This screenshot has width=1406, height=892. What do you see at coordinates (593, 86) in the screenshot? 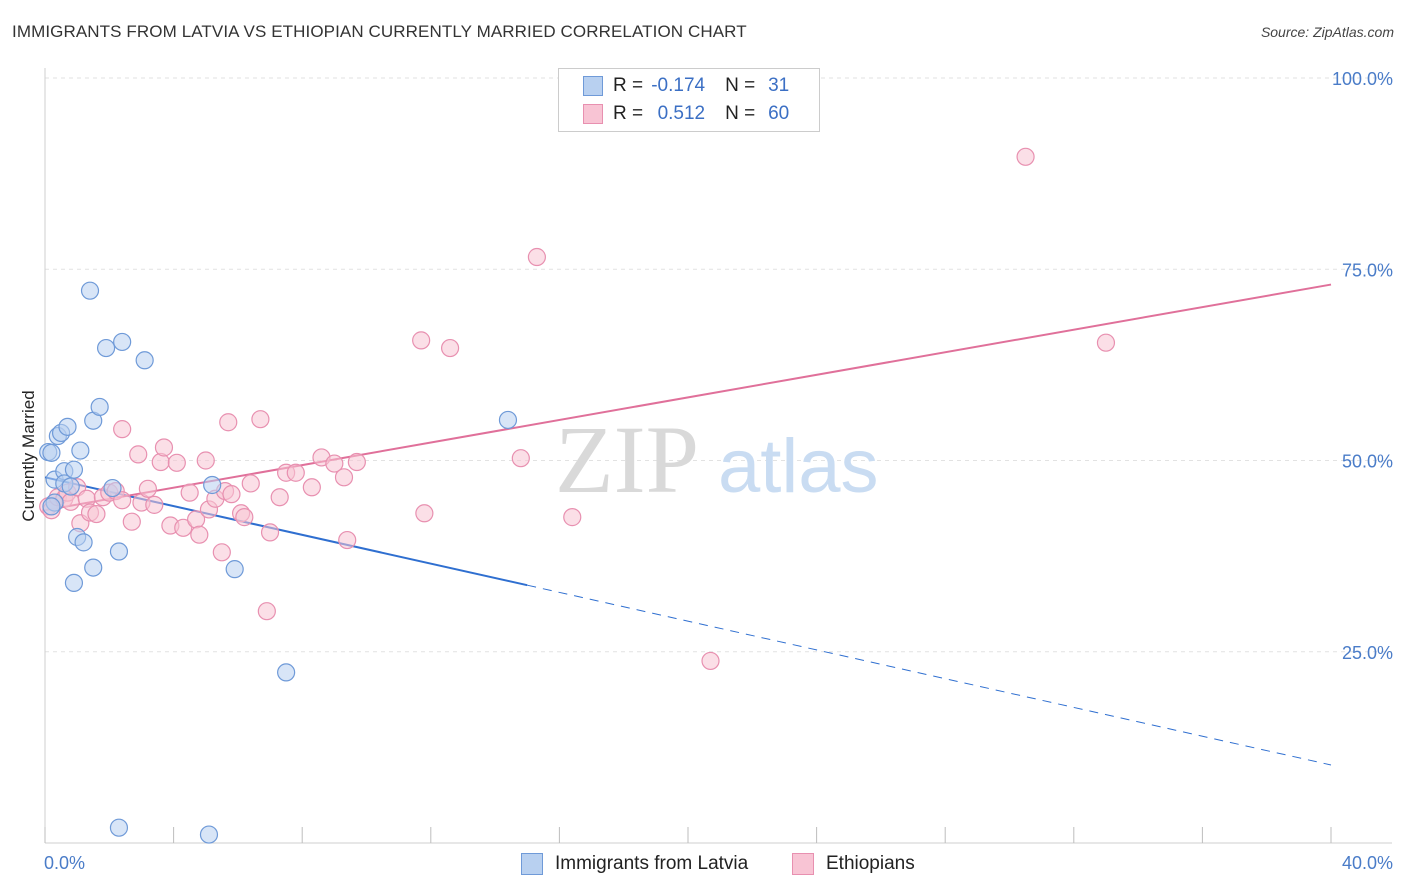
I see `latvia-swatch` at bounding box center [593, 86].